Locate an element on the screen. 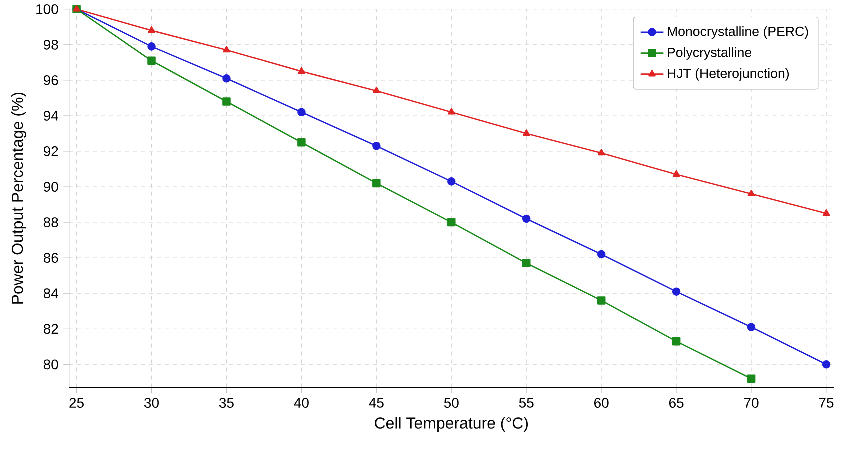  x-tick-label: 65 is located at coordinates (676, 403).